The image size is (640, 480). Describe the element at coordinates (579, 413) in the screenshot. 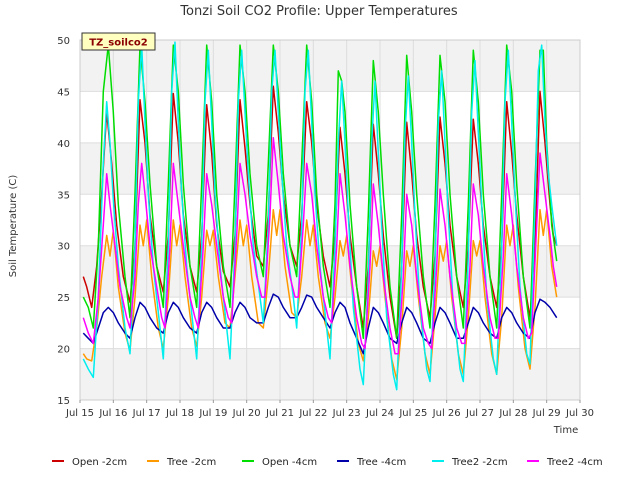

I see `x-tick-label: Jul 30` at that location.